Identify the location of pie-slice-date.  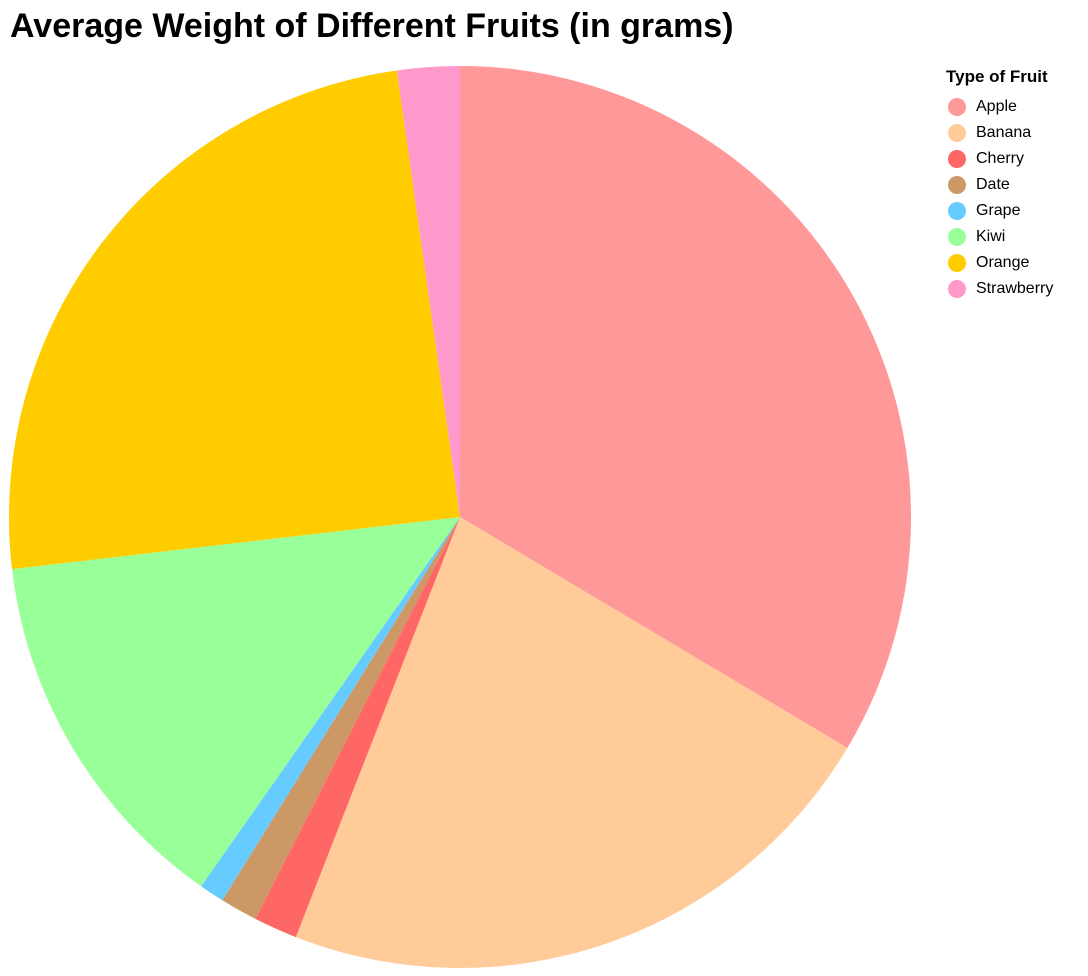
(341, 718).